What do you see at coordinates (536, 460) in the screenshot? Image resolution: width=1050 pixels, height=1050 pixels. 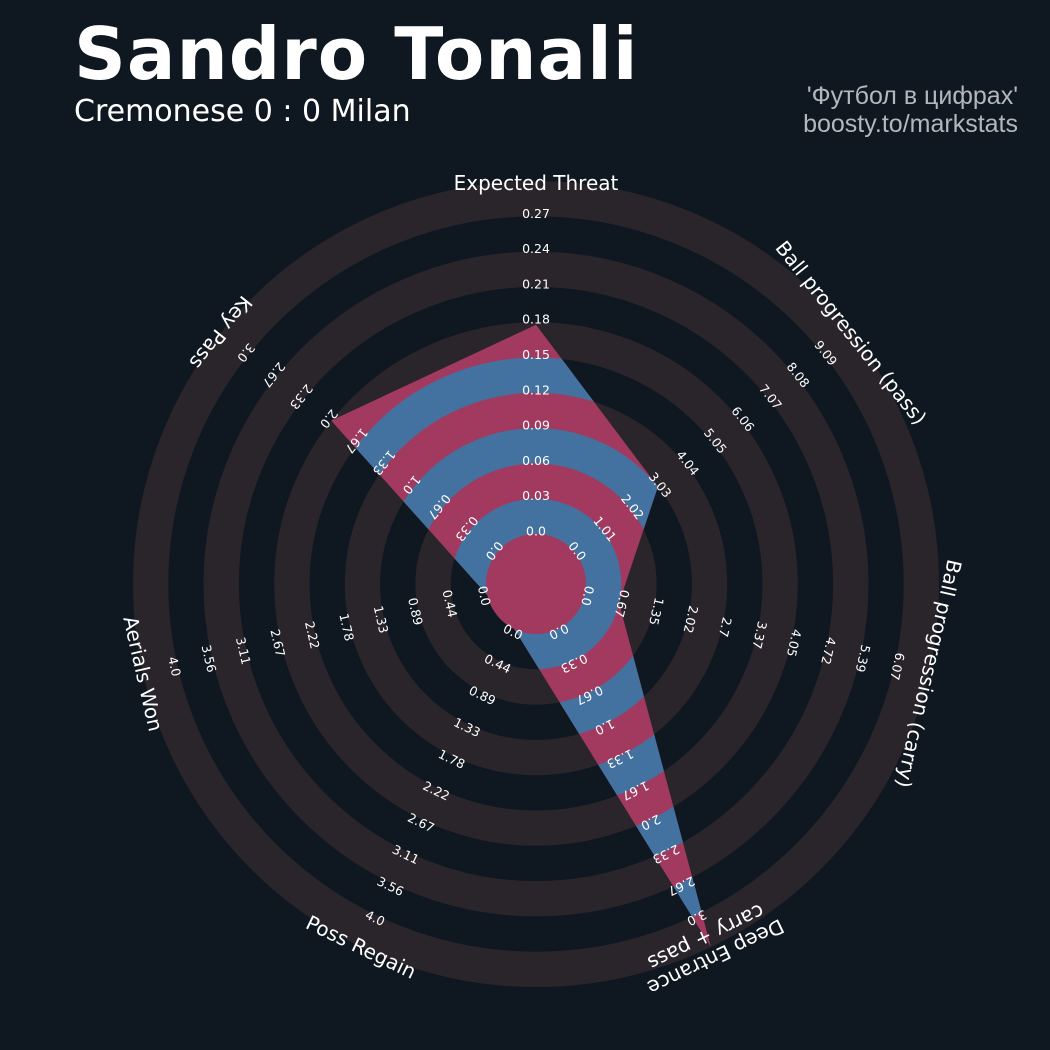 I see `tick-label: 0.06` at bounding box center [536, 460].